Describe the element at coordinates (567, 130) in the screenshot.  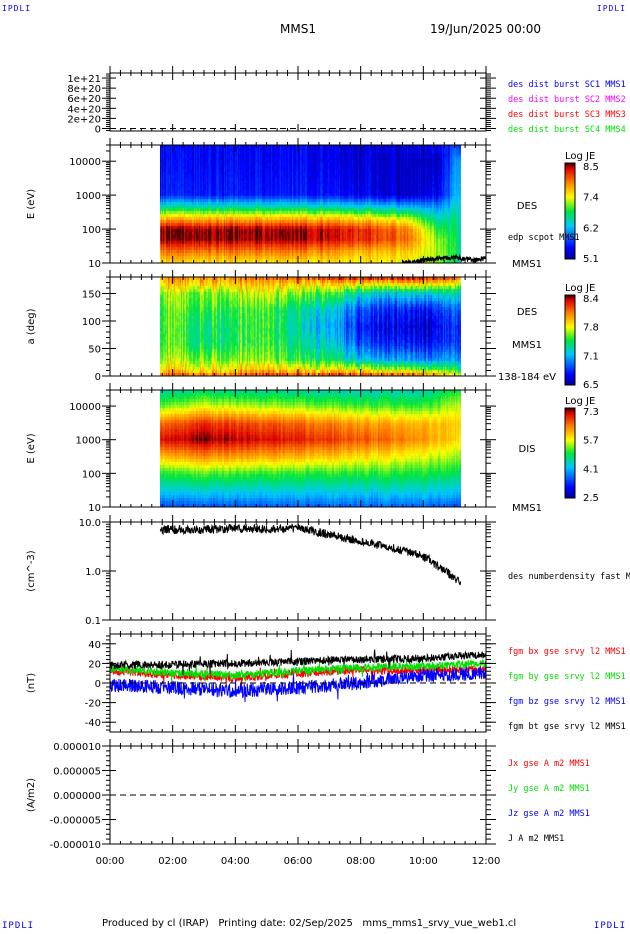
I see `legend-entry: des dist burst SC4 MMS4` at that location.